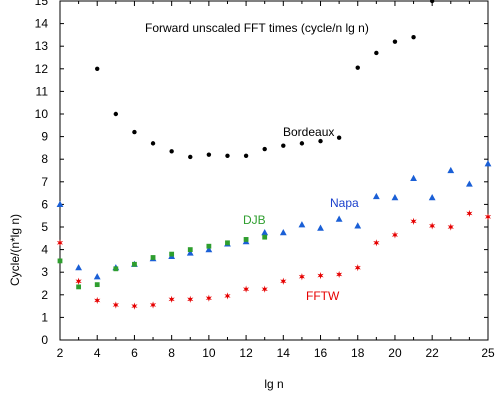  Describe the element at coordinates (42, 24) in the screenshot. I see `y-tick-label: 14` at that location.